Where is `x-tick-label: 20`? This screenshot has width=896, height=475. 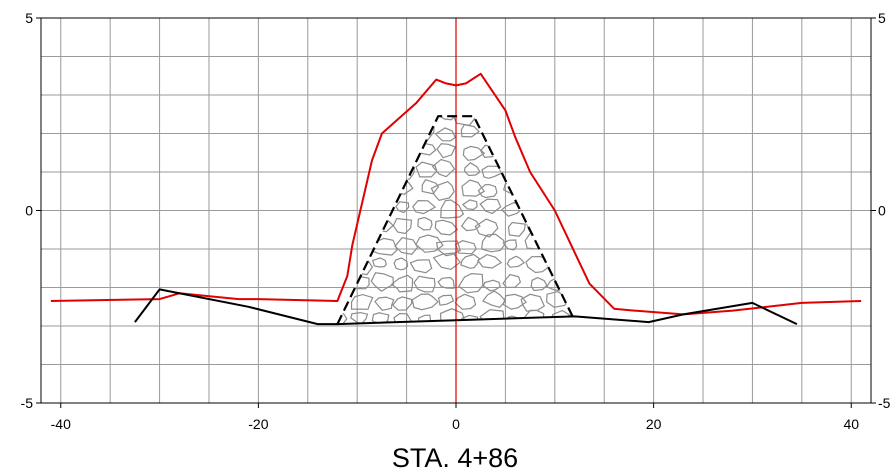 x-tick-label: 20 is located at coordinates (654, 424).